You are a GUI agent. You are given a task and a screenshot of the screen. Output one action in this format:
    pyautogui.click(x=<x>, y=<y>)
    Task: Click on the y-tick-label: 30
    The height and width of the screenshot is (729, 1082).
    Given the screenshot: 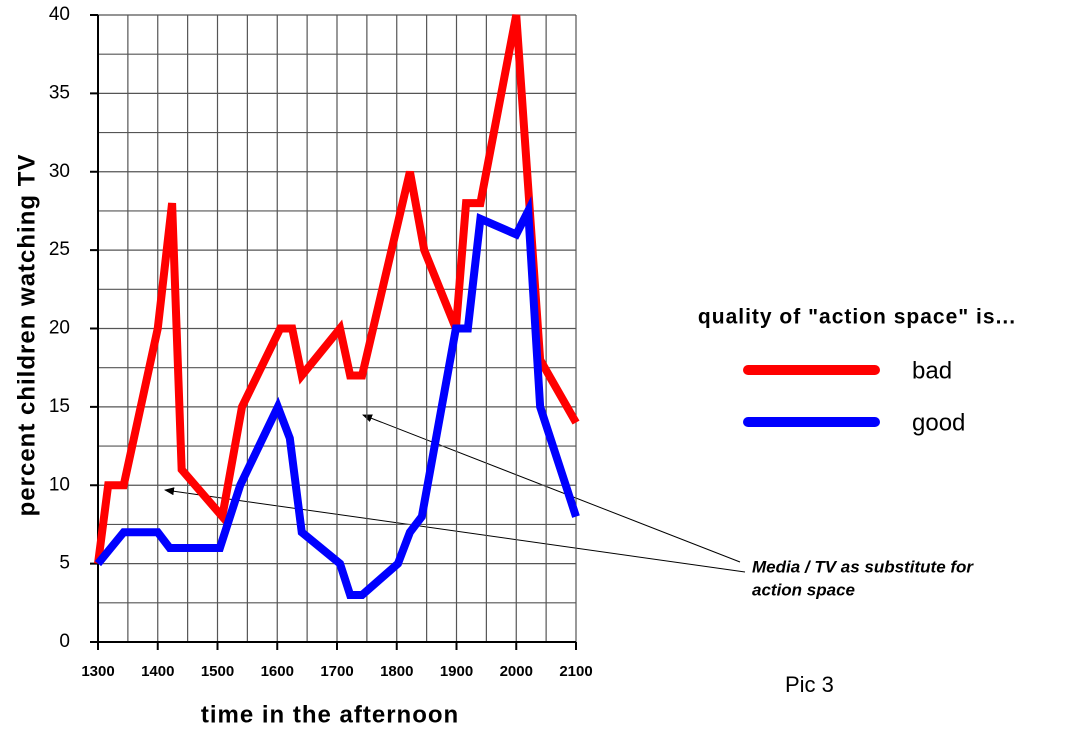 What is the action you would take?
    pyautogui.click(x=59, y=171)
    